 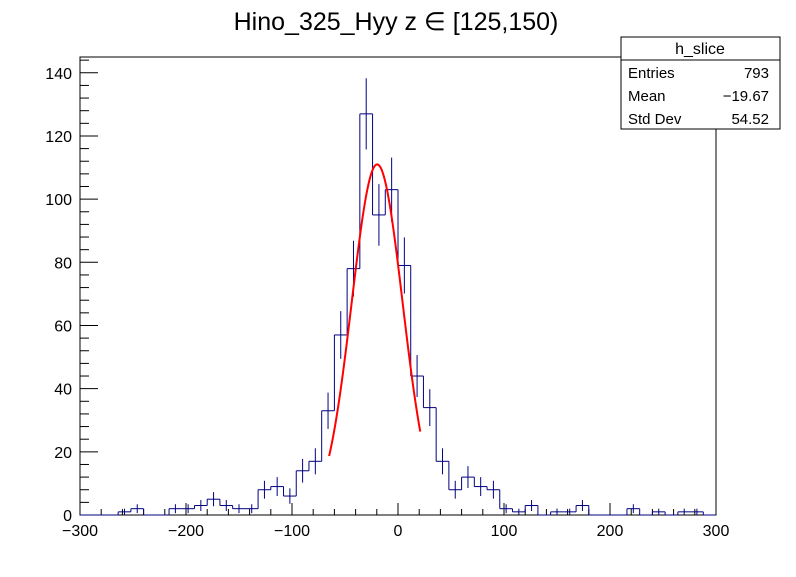 I want to click on x-tick-label: 0, so click(x=398, y=531).